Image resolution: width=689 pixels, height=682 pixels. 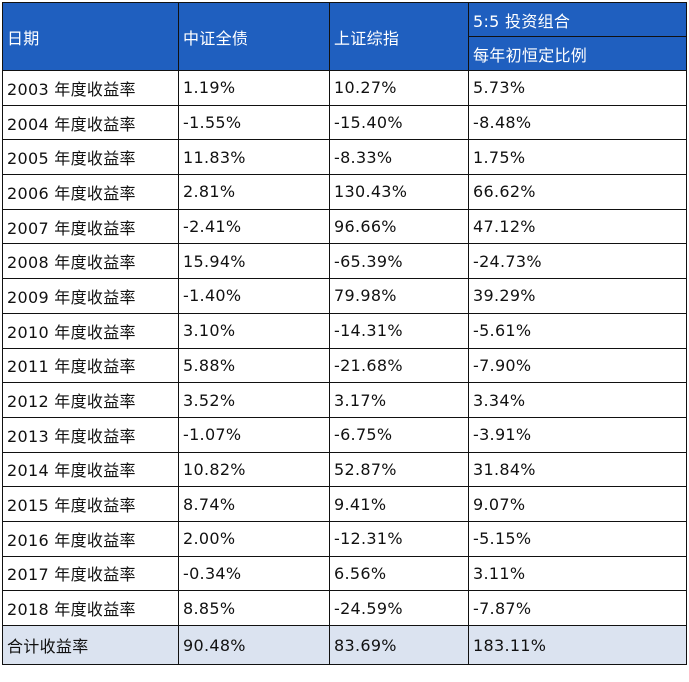 What do you see at coordinates (399, 504) in the screenshot?
I see `sse-return-cell: 9.41%` at bounding box center [399, 504].